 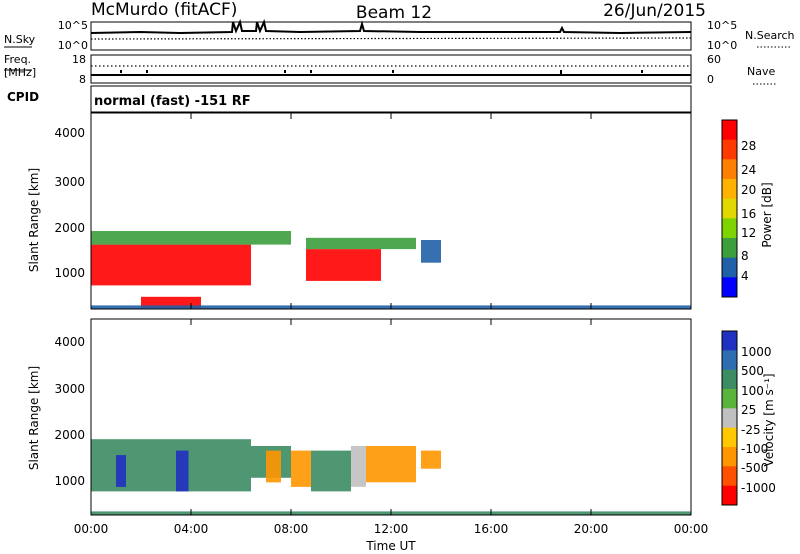 What do you see at coordinates (69, 342) in the screenshot?
I see `velocity-ytick-4000: 4000` at bounding box center [69, 342].